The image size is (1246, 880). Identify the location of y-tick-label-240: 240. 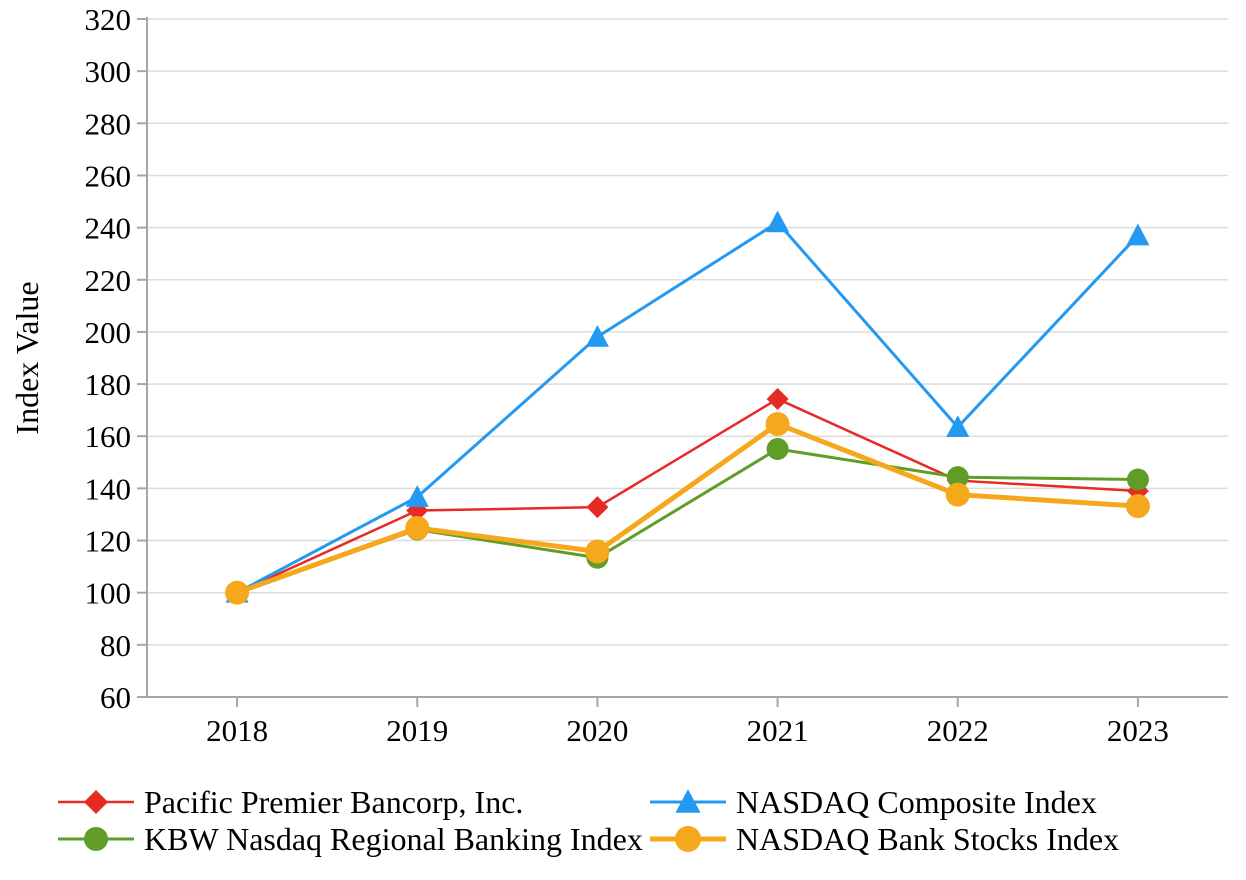
(108, 228).